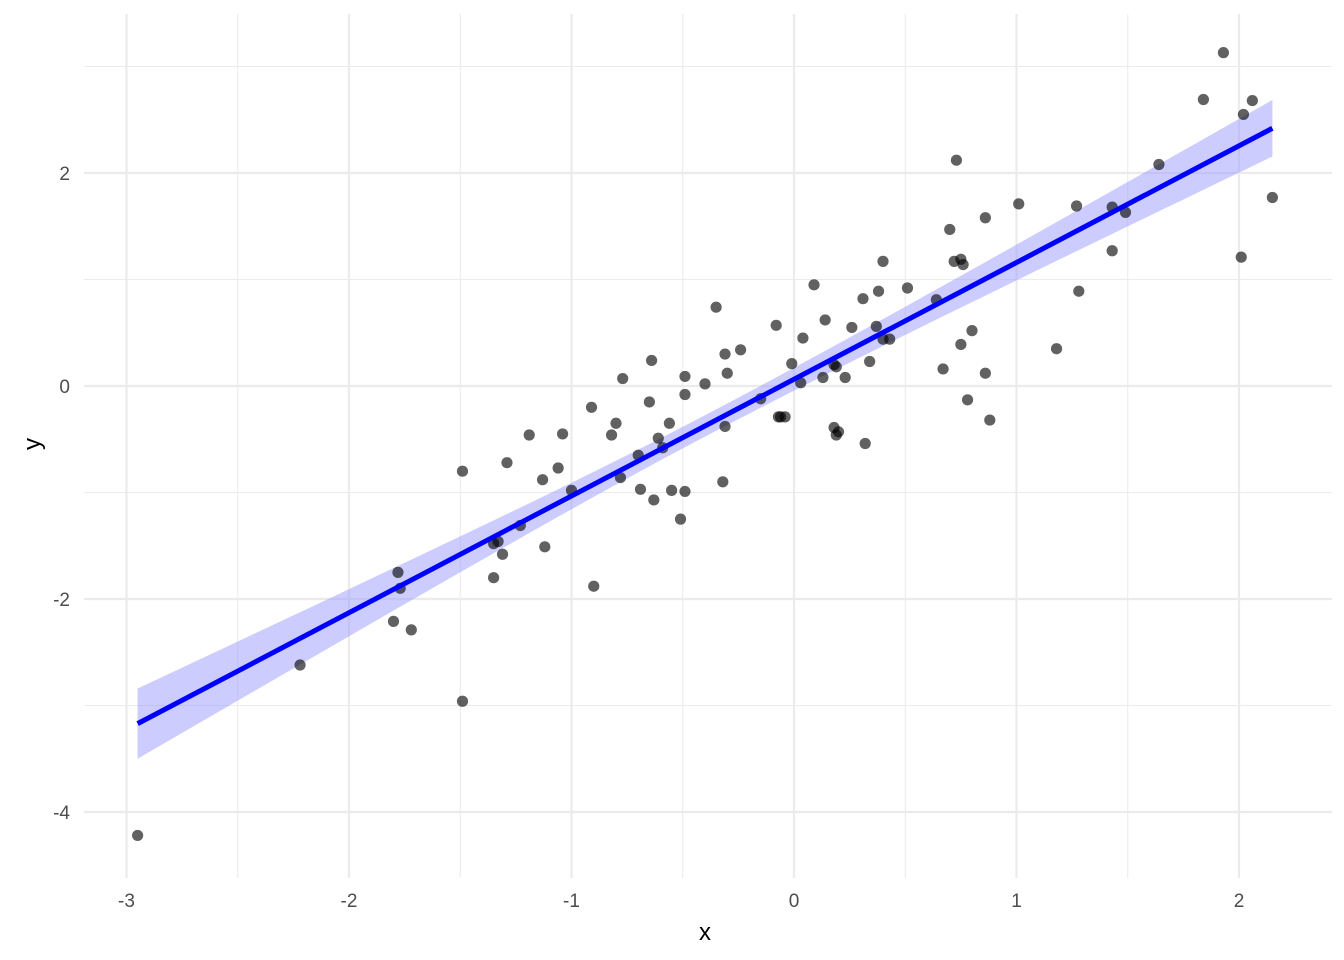 Image resolution: width=1344 pixels, height=960 pixels. Describe the element at coordinates (64, 387) in the screenshot. I see `y-tick-label: 0` at that location.